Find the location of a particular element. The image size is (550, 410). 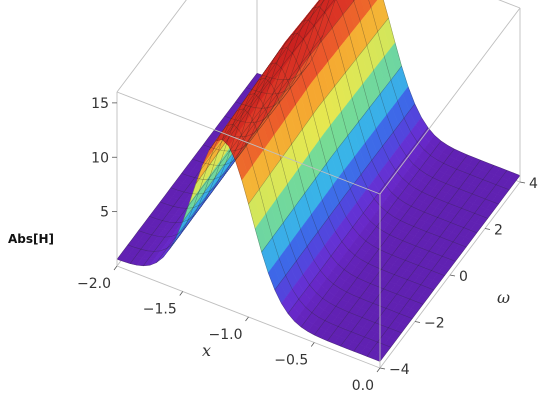

x-tick-label: 0.0 is located at coordinates (363, 386).